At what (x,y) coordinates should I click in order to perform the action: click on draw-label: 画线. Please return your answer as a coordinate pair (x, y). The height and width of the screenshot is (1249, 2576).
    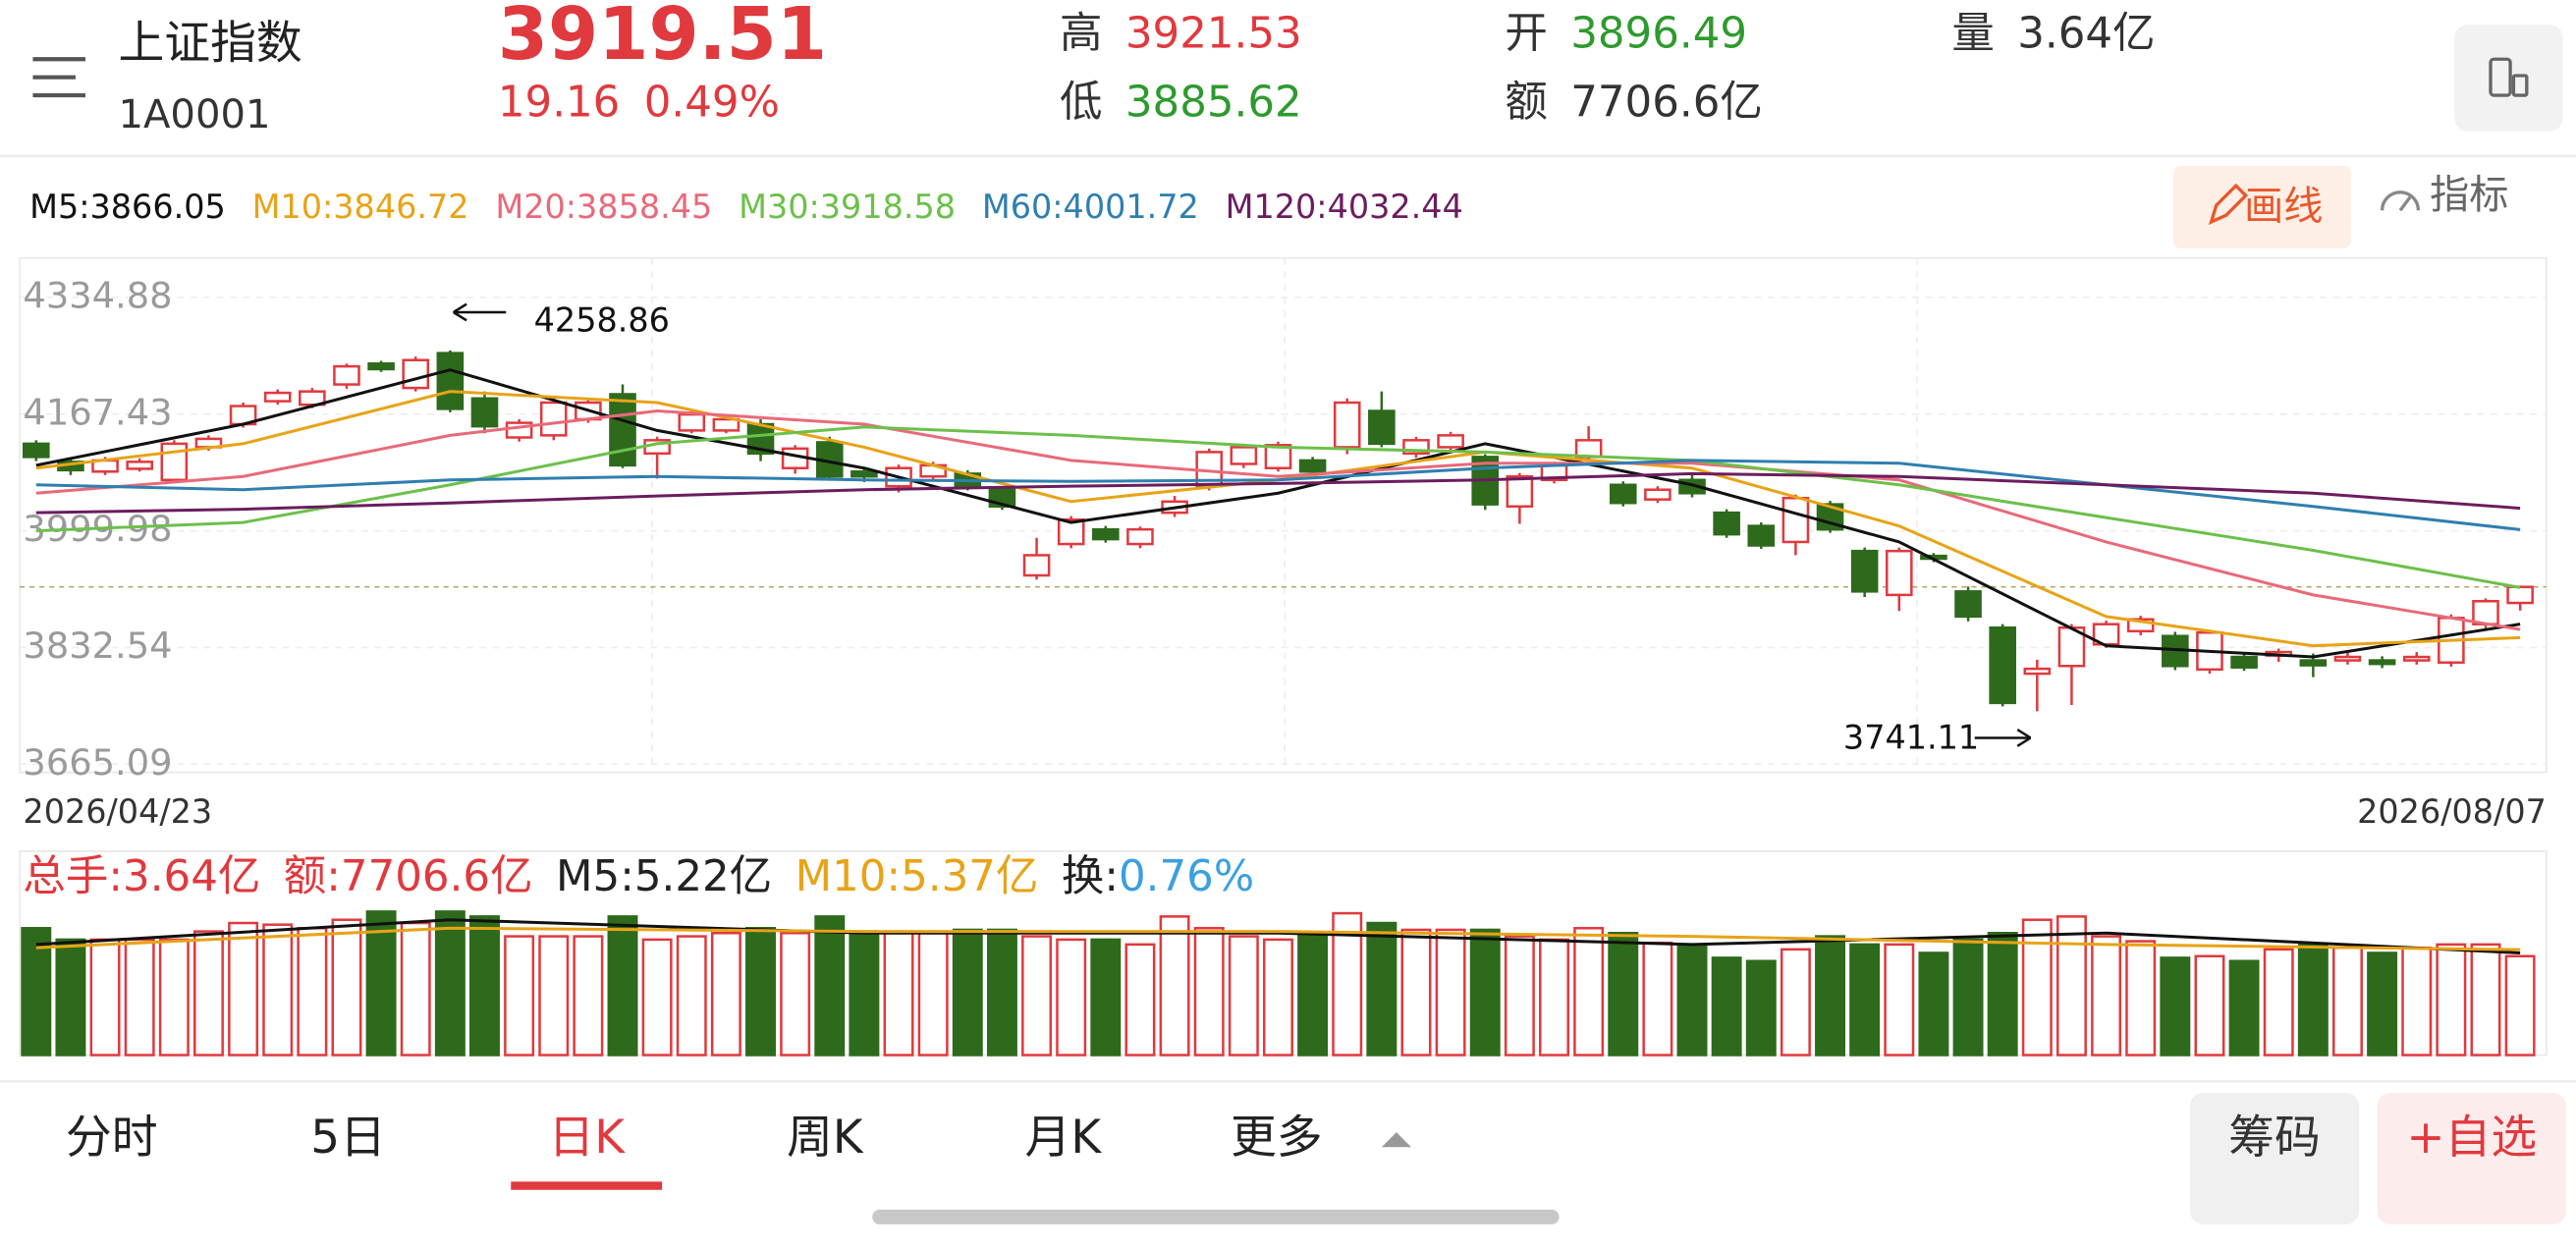
    Looking at the image, I should click on (2283, 207).